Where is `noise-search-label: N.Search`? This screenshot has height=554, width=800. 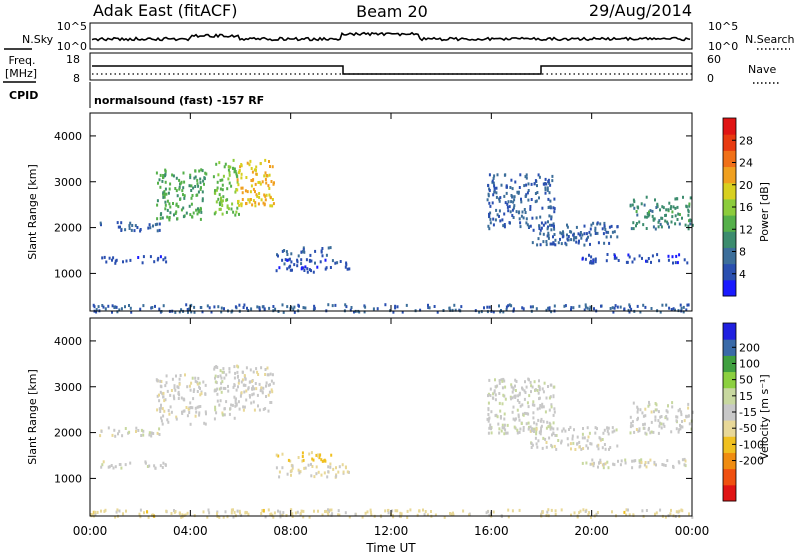
noise-search-label: N.Search is located at coordinates (770, 39).